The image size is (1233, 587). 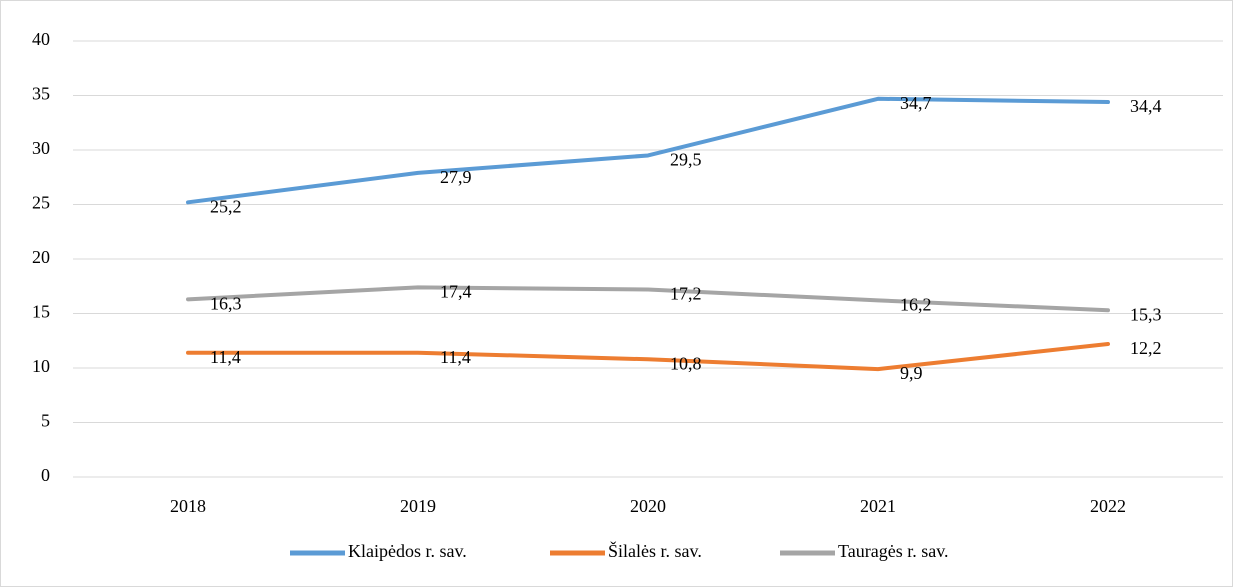 What do you see at coordinates (456, 177) in the screenshot?
I see `data-label: 27,9` at bounding box center [456, 177].